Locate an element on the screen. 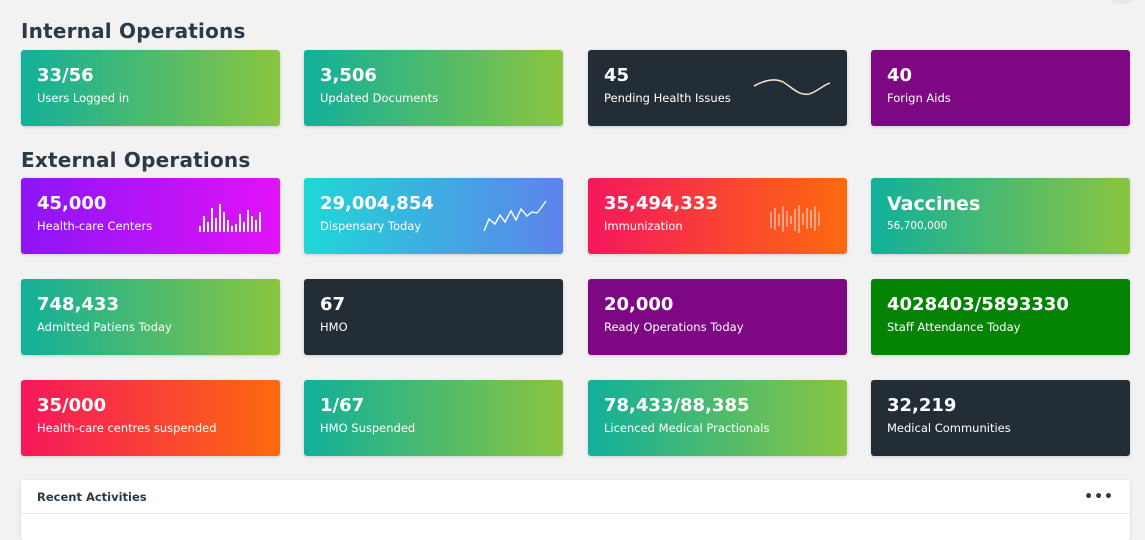  staff-attendance-card: 4028403/5893330 Staff Attendance Today is located at coordinates (1000, 317).